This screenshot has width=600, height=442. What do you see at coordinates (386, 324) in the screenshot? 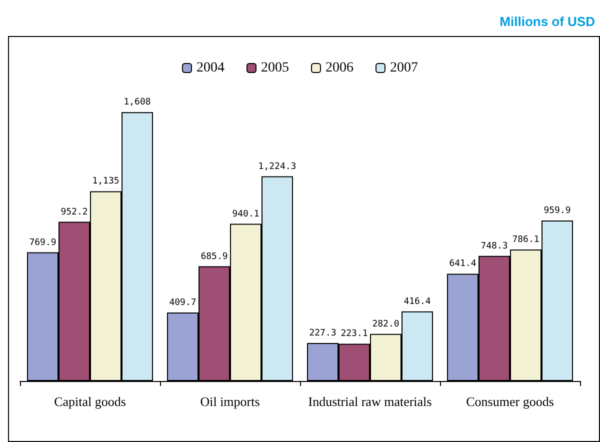
I see `data-label: 282.0` at bounding box center [386, 324].